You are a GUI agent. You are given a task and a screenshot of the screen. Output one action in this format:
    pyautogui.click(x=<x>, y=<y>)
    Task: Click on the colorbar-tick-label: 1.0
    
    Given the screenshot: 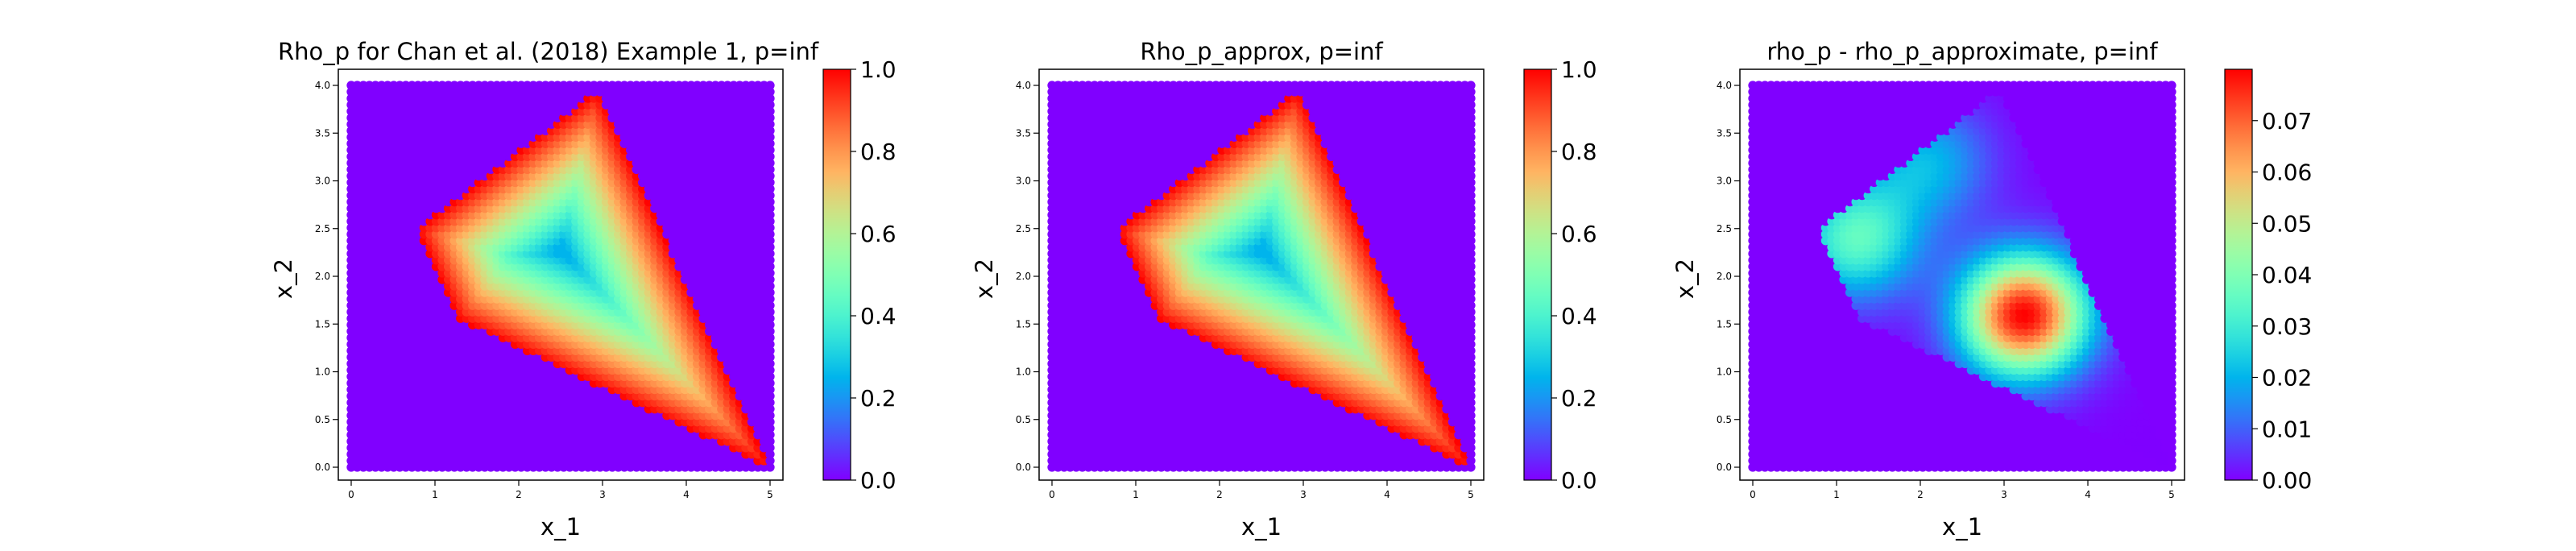 What is the action you would take?
    pyautogui.click(x=878, y=69)
    